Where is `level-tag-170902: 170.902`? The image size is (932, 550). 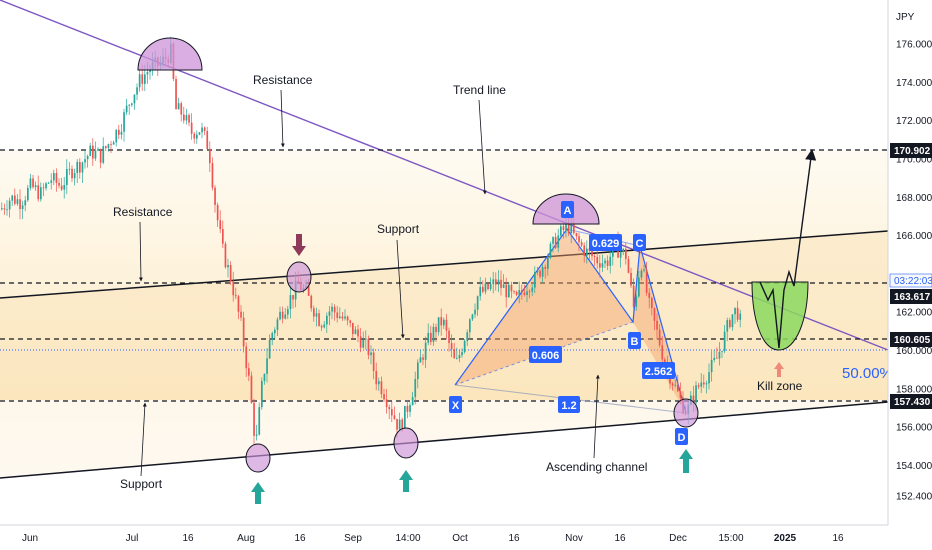 level-tag-170902: 170.902 is located at coordinates (911, 150).